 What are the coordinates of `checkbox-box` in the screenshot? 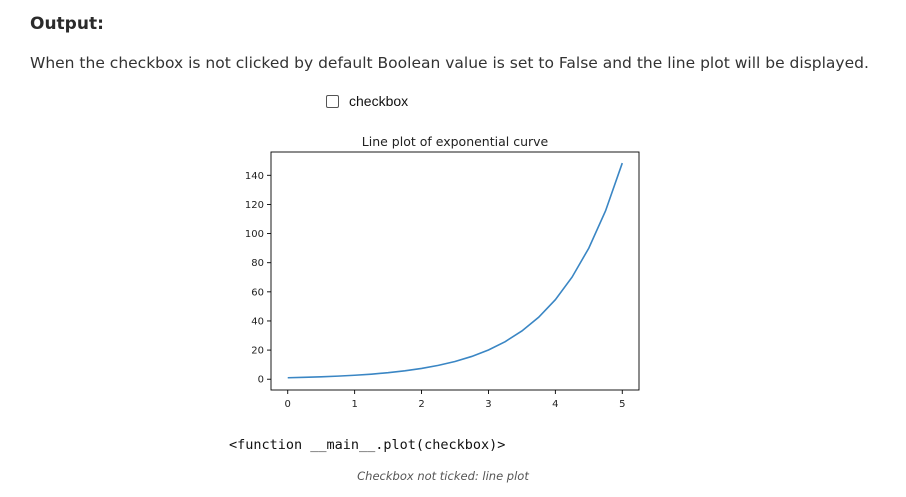 It's located at (332, 101).